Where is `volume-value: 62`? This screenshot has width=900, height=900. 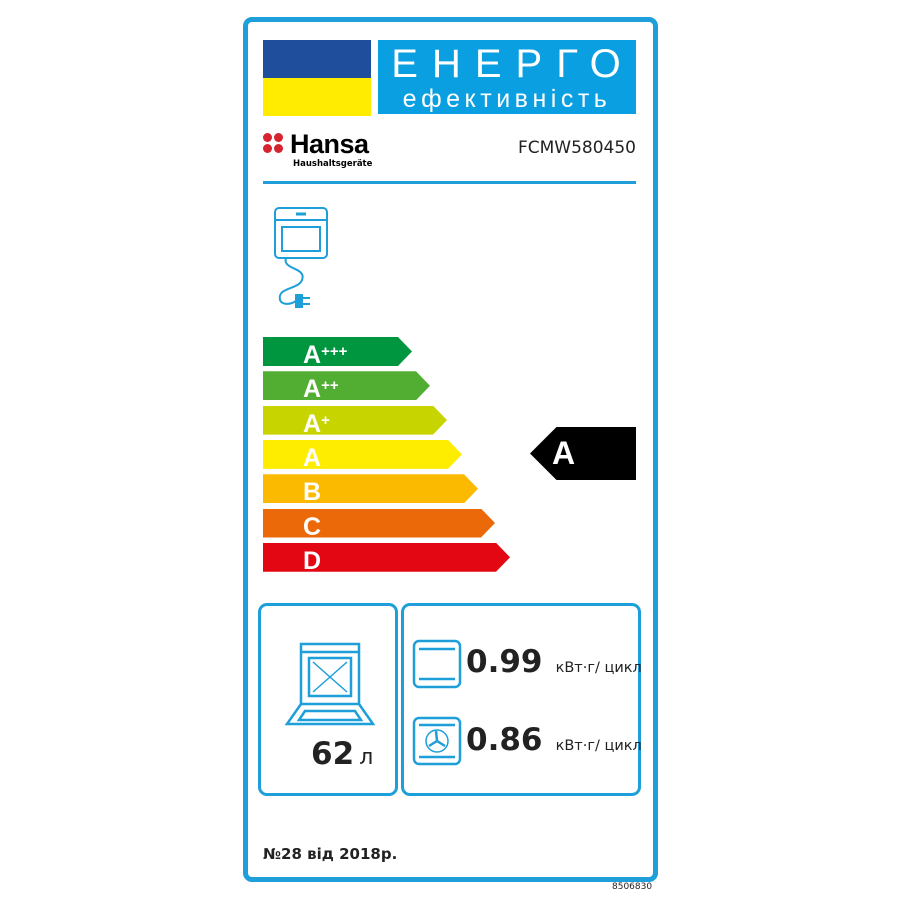
volume-value: 62 is located at coordinates (333, 754).